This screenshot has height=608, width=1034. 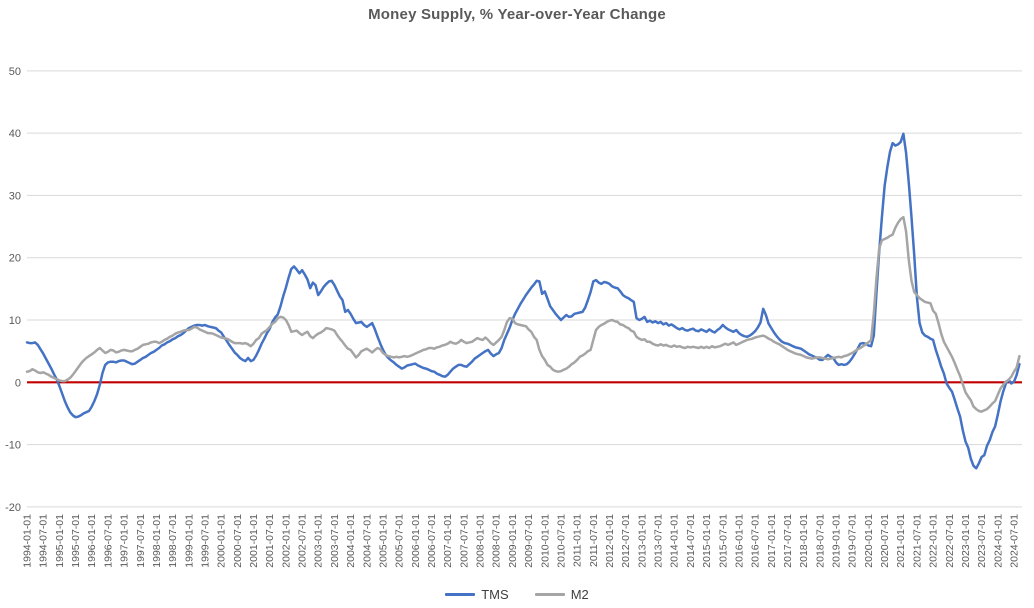 I want to click on x-axis-tick-label: 2022-07-01, so click(x=950, y=541).